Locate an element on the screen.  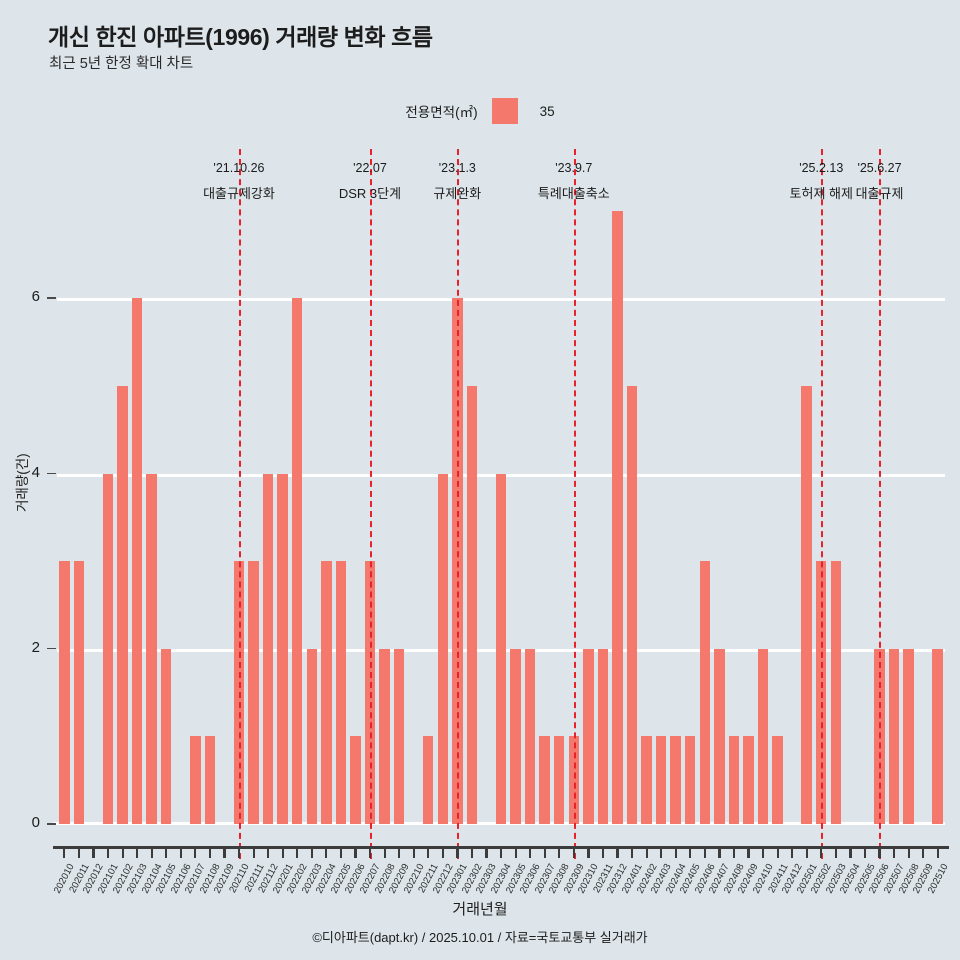
event-date-label: '25.6.27 is located at coordinates (879, 168).